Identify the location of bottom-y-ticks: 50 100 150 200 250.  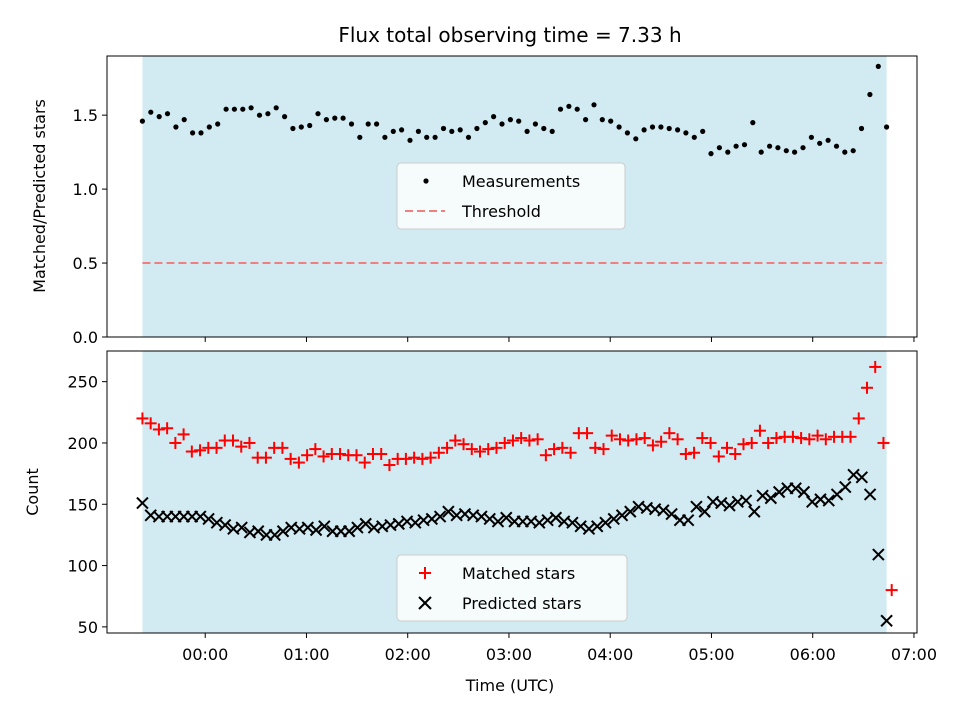
(87, 505).